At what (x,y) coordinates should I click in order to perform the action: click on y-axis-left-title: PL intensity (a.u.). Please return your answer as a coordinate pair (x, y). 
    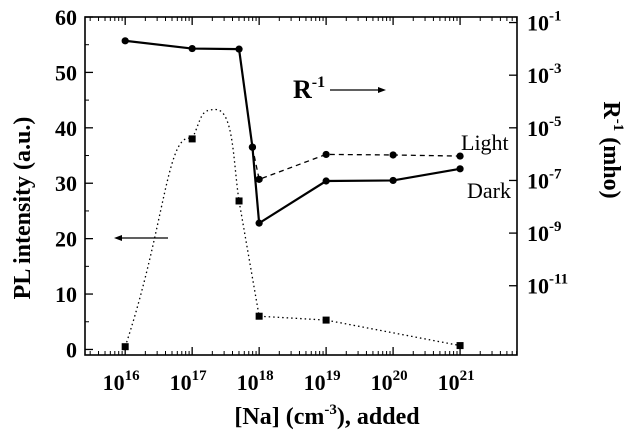
    Looking at the image, I should click on (23, 208).